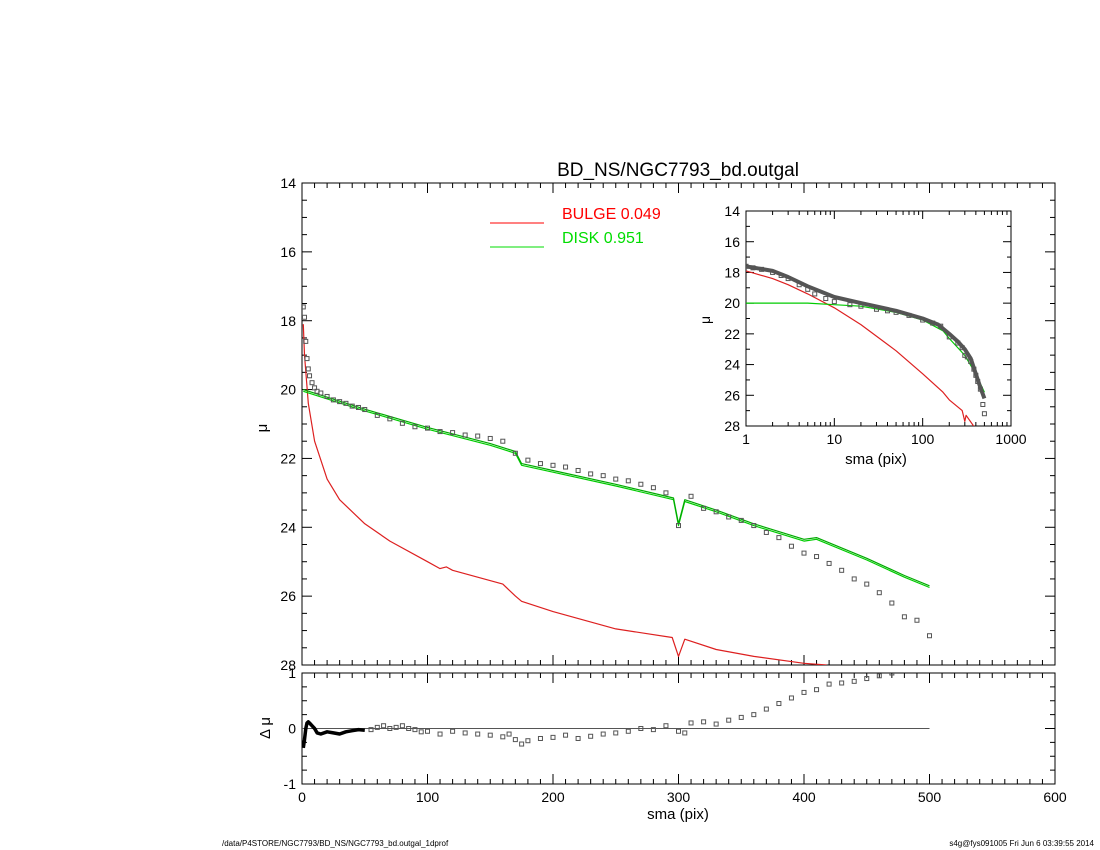  I want to click on resid-xlabel: sma (pix), so click(678, 814).